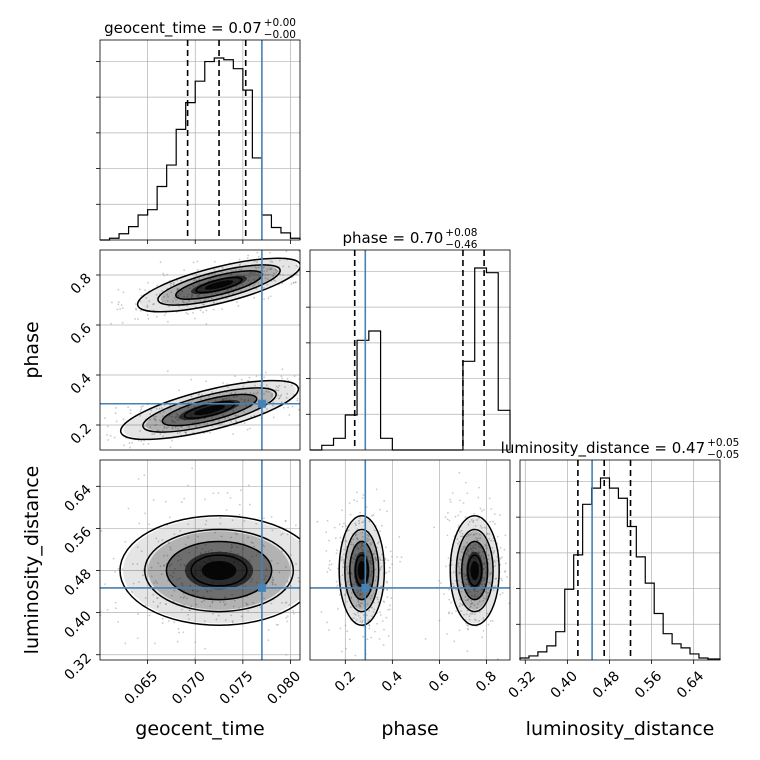 The image size is (760, 760). Describe the element at coordinates (199, 729) in the screenshot. I see `x-axis-label-geocent_time: geocent_time` at that location.